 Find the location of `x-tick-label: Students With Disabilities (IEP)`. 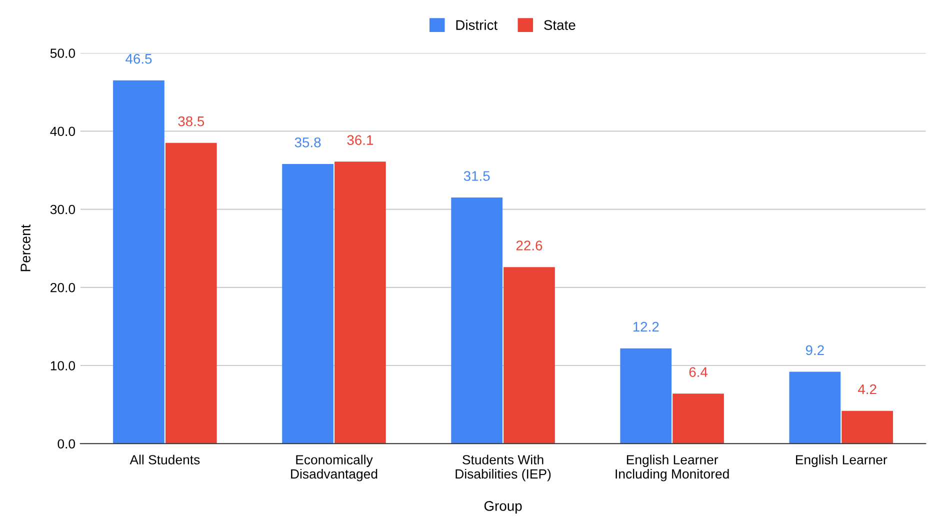

x-tick-label: Students With Disabilities (IEP) is located at coordinates (503, 468).